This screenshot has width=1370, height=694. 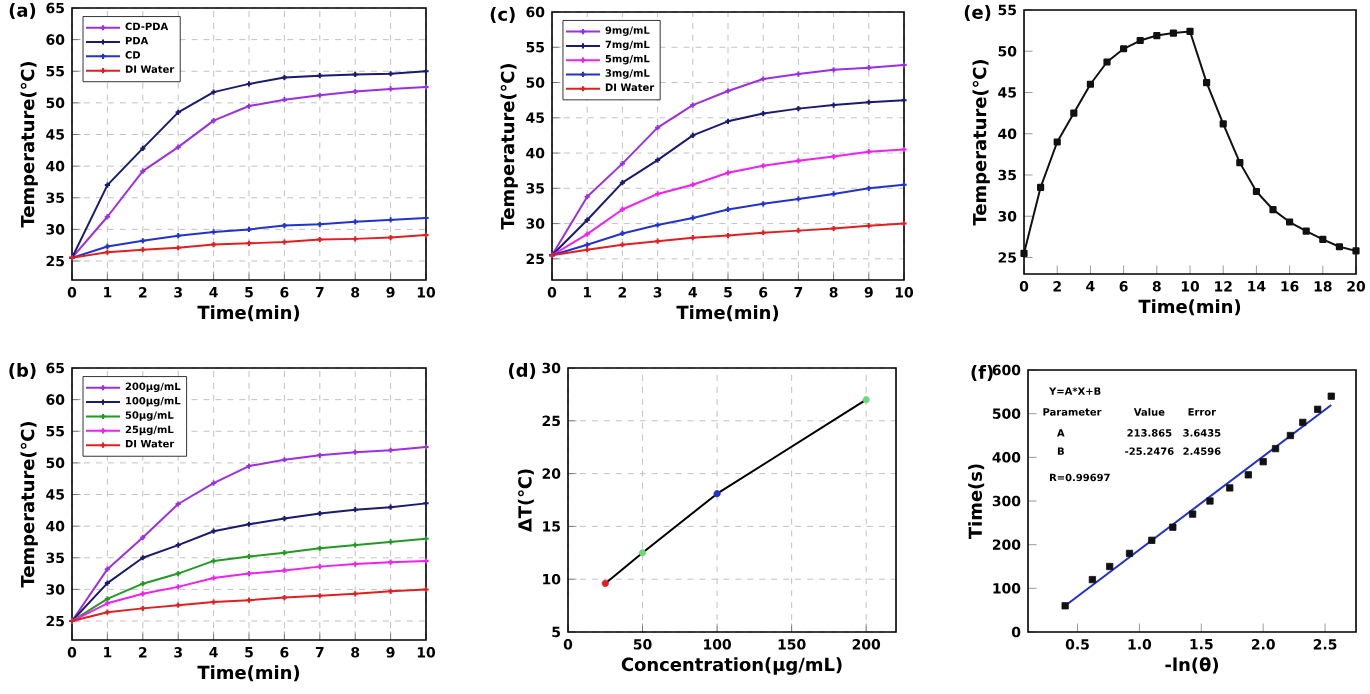 What do you see at coordinates (976, 502) in the screenshot?
I see `y-axis-title: Time(s)` at bounding box center [976, 502].